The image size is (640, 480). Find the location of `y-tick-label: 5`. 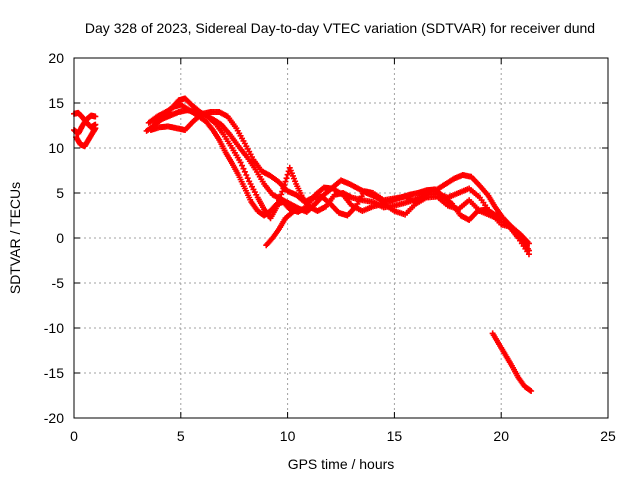

y-tick-label: 5 is located at coordinates (60, 193).